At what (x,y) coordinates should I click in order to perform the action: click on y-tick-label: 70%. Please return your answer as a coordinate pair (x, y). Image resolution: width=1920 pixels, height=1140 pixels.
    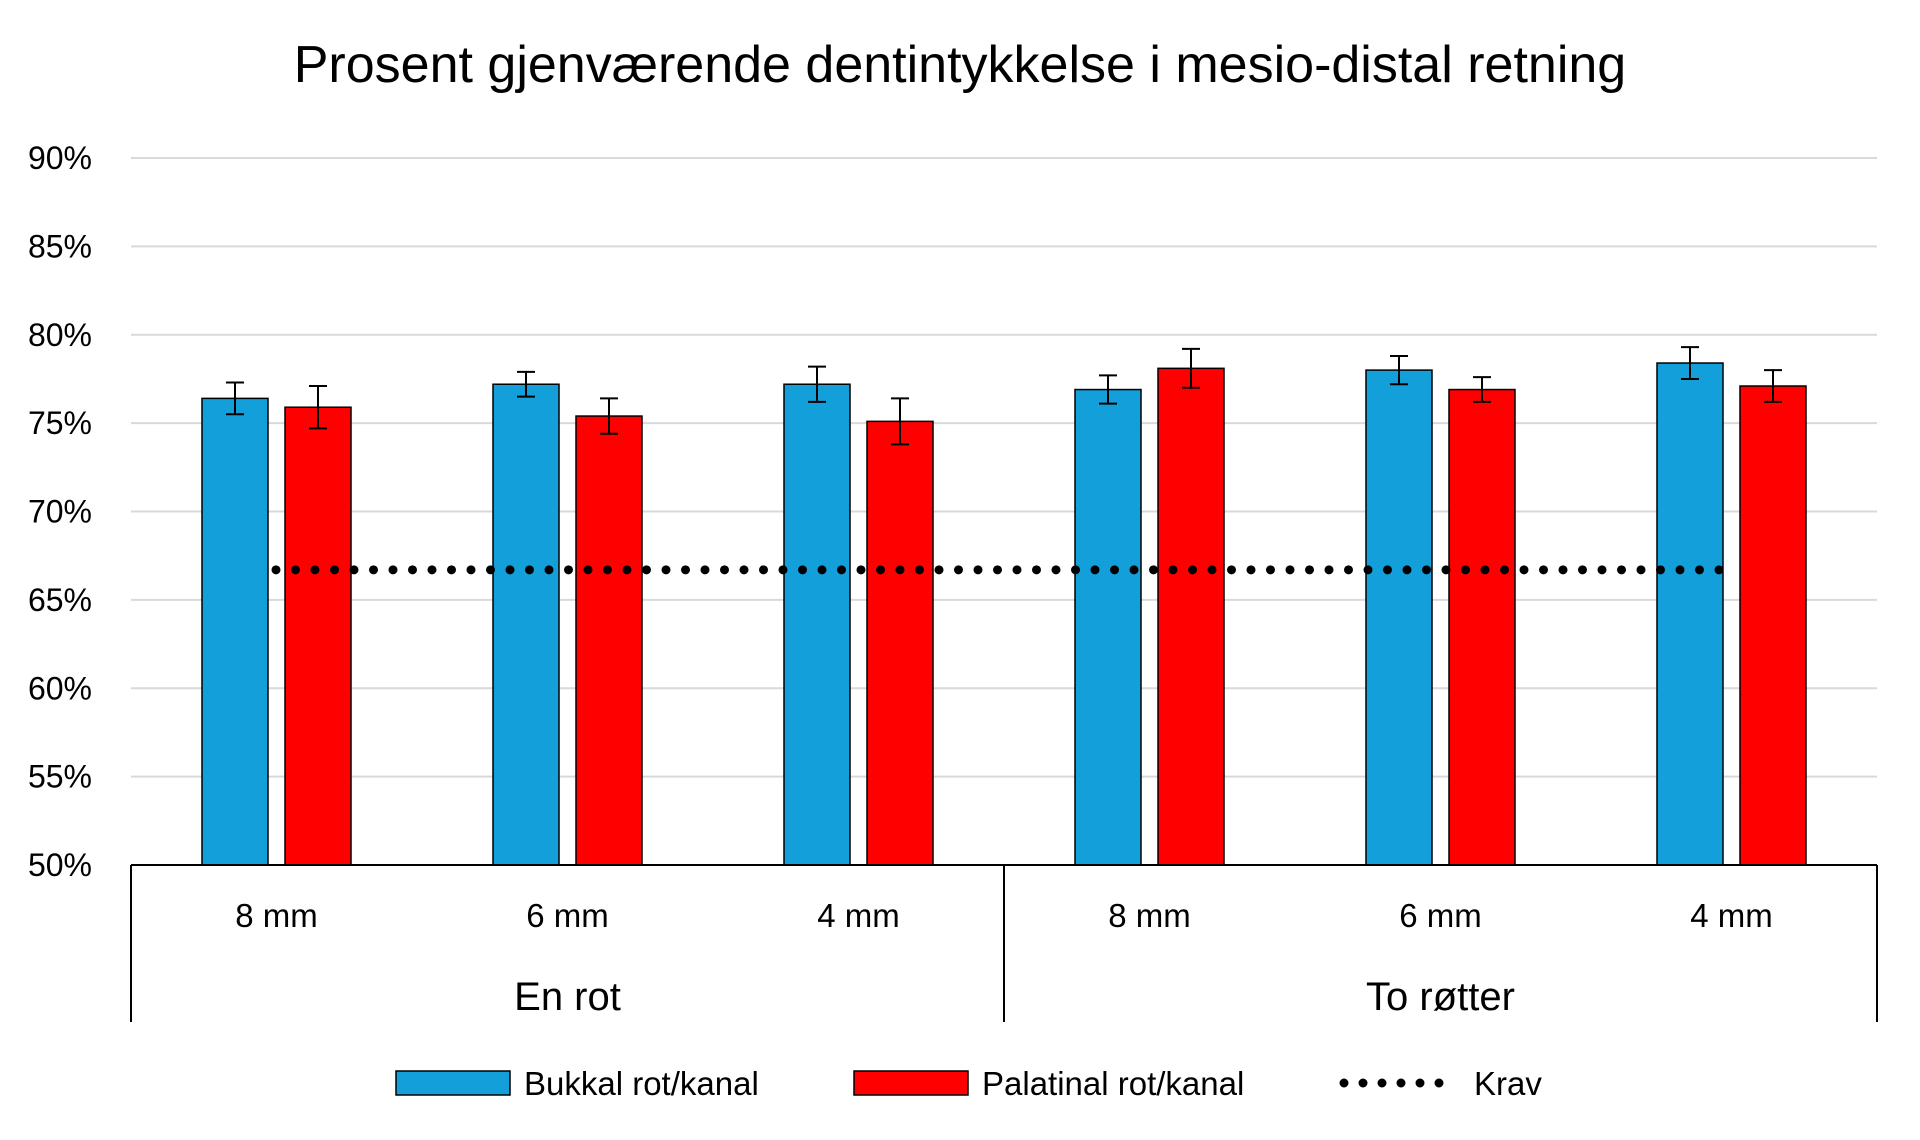
    Looking at the image, I should click on (60, 512).